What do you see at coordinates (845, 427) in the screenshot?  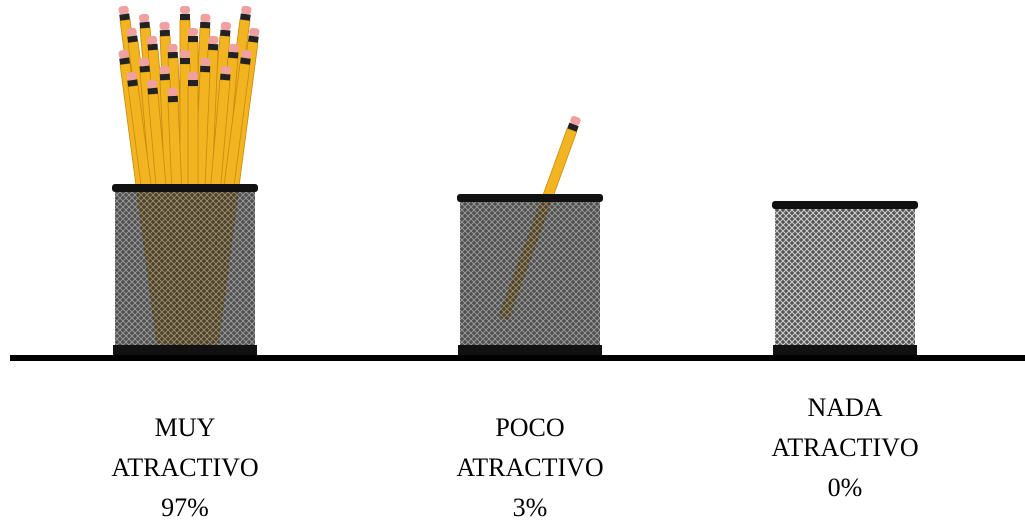 I see `category-label: NADA ATRACTIVO` at bounding box center [845, 427].